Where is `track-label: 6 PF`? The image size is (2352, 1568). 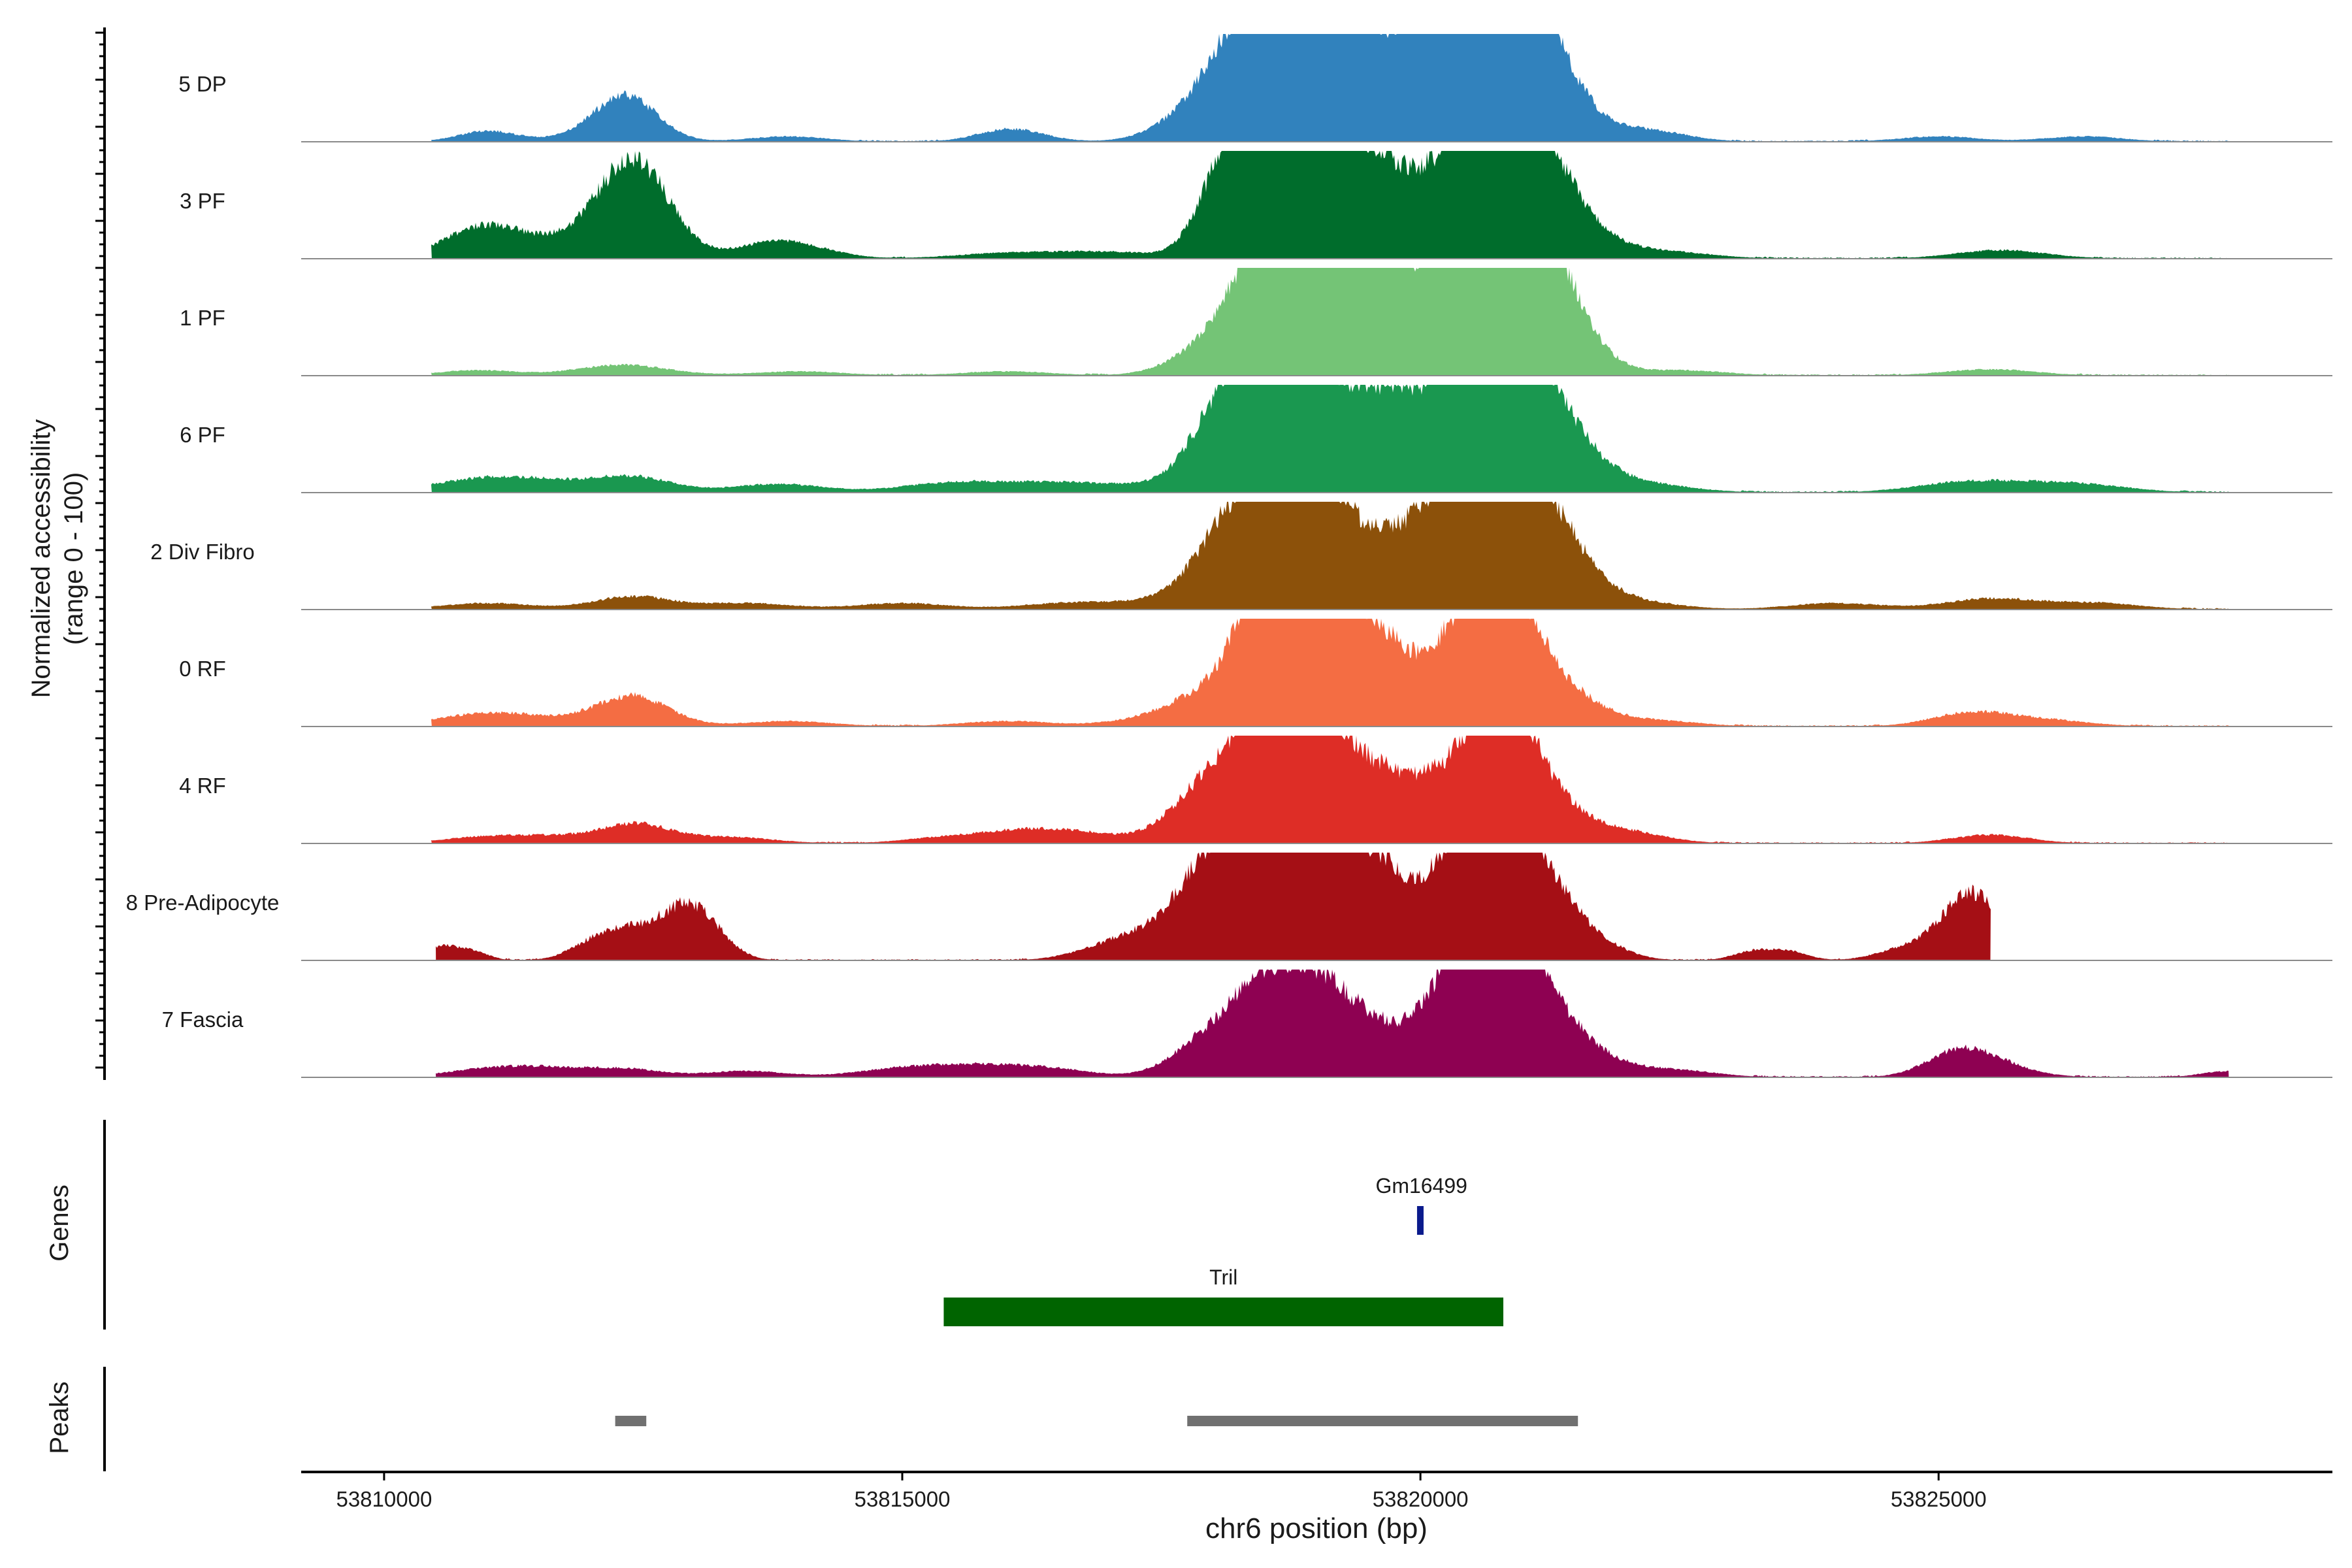 track-label: 6 PF is located at coordinates (202, 435).